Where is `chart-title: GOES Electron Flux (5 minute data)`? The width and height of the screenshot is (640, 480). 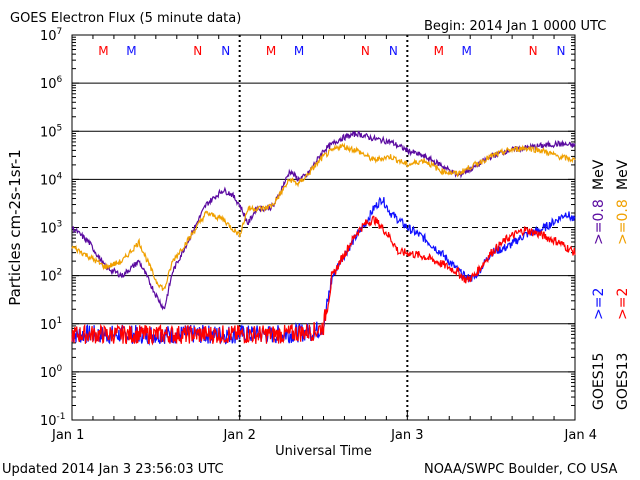
chart-title: GOES Electron Flux (5 minute data) is located at coordinates (125, 18).